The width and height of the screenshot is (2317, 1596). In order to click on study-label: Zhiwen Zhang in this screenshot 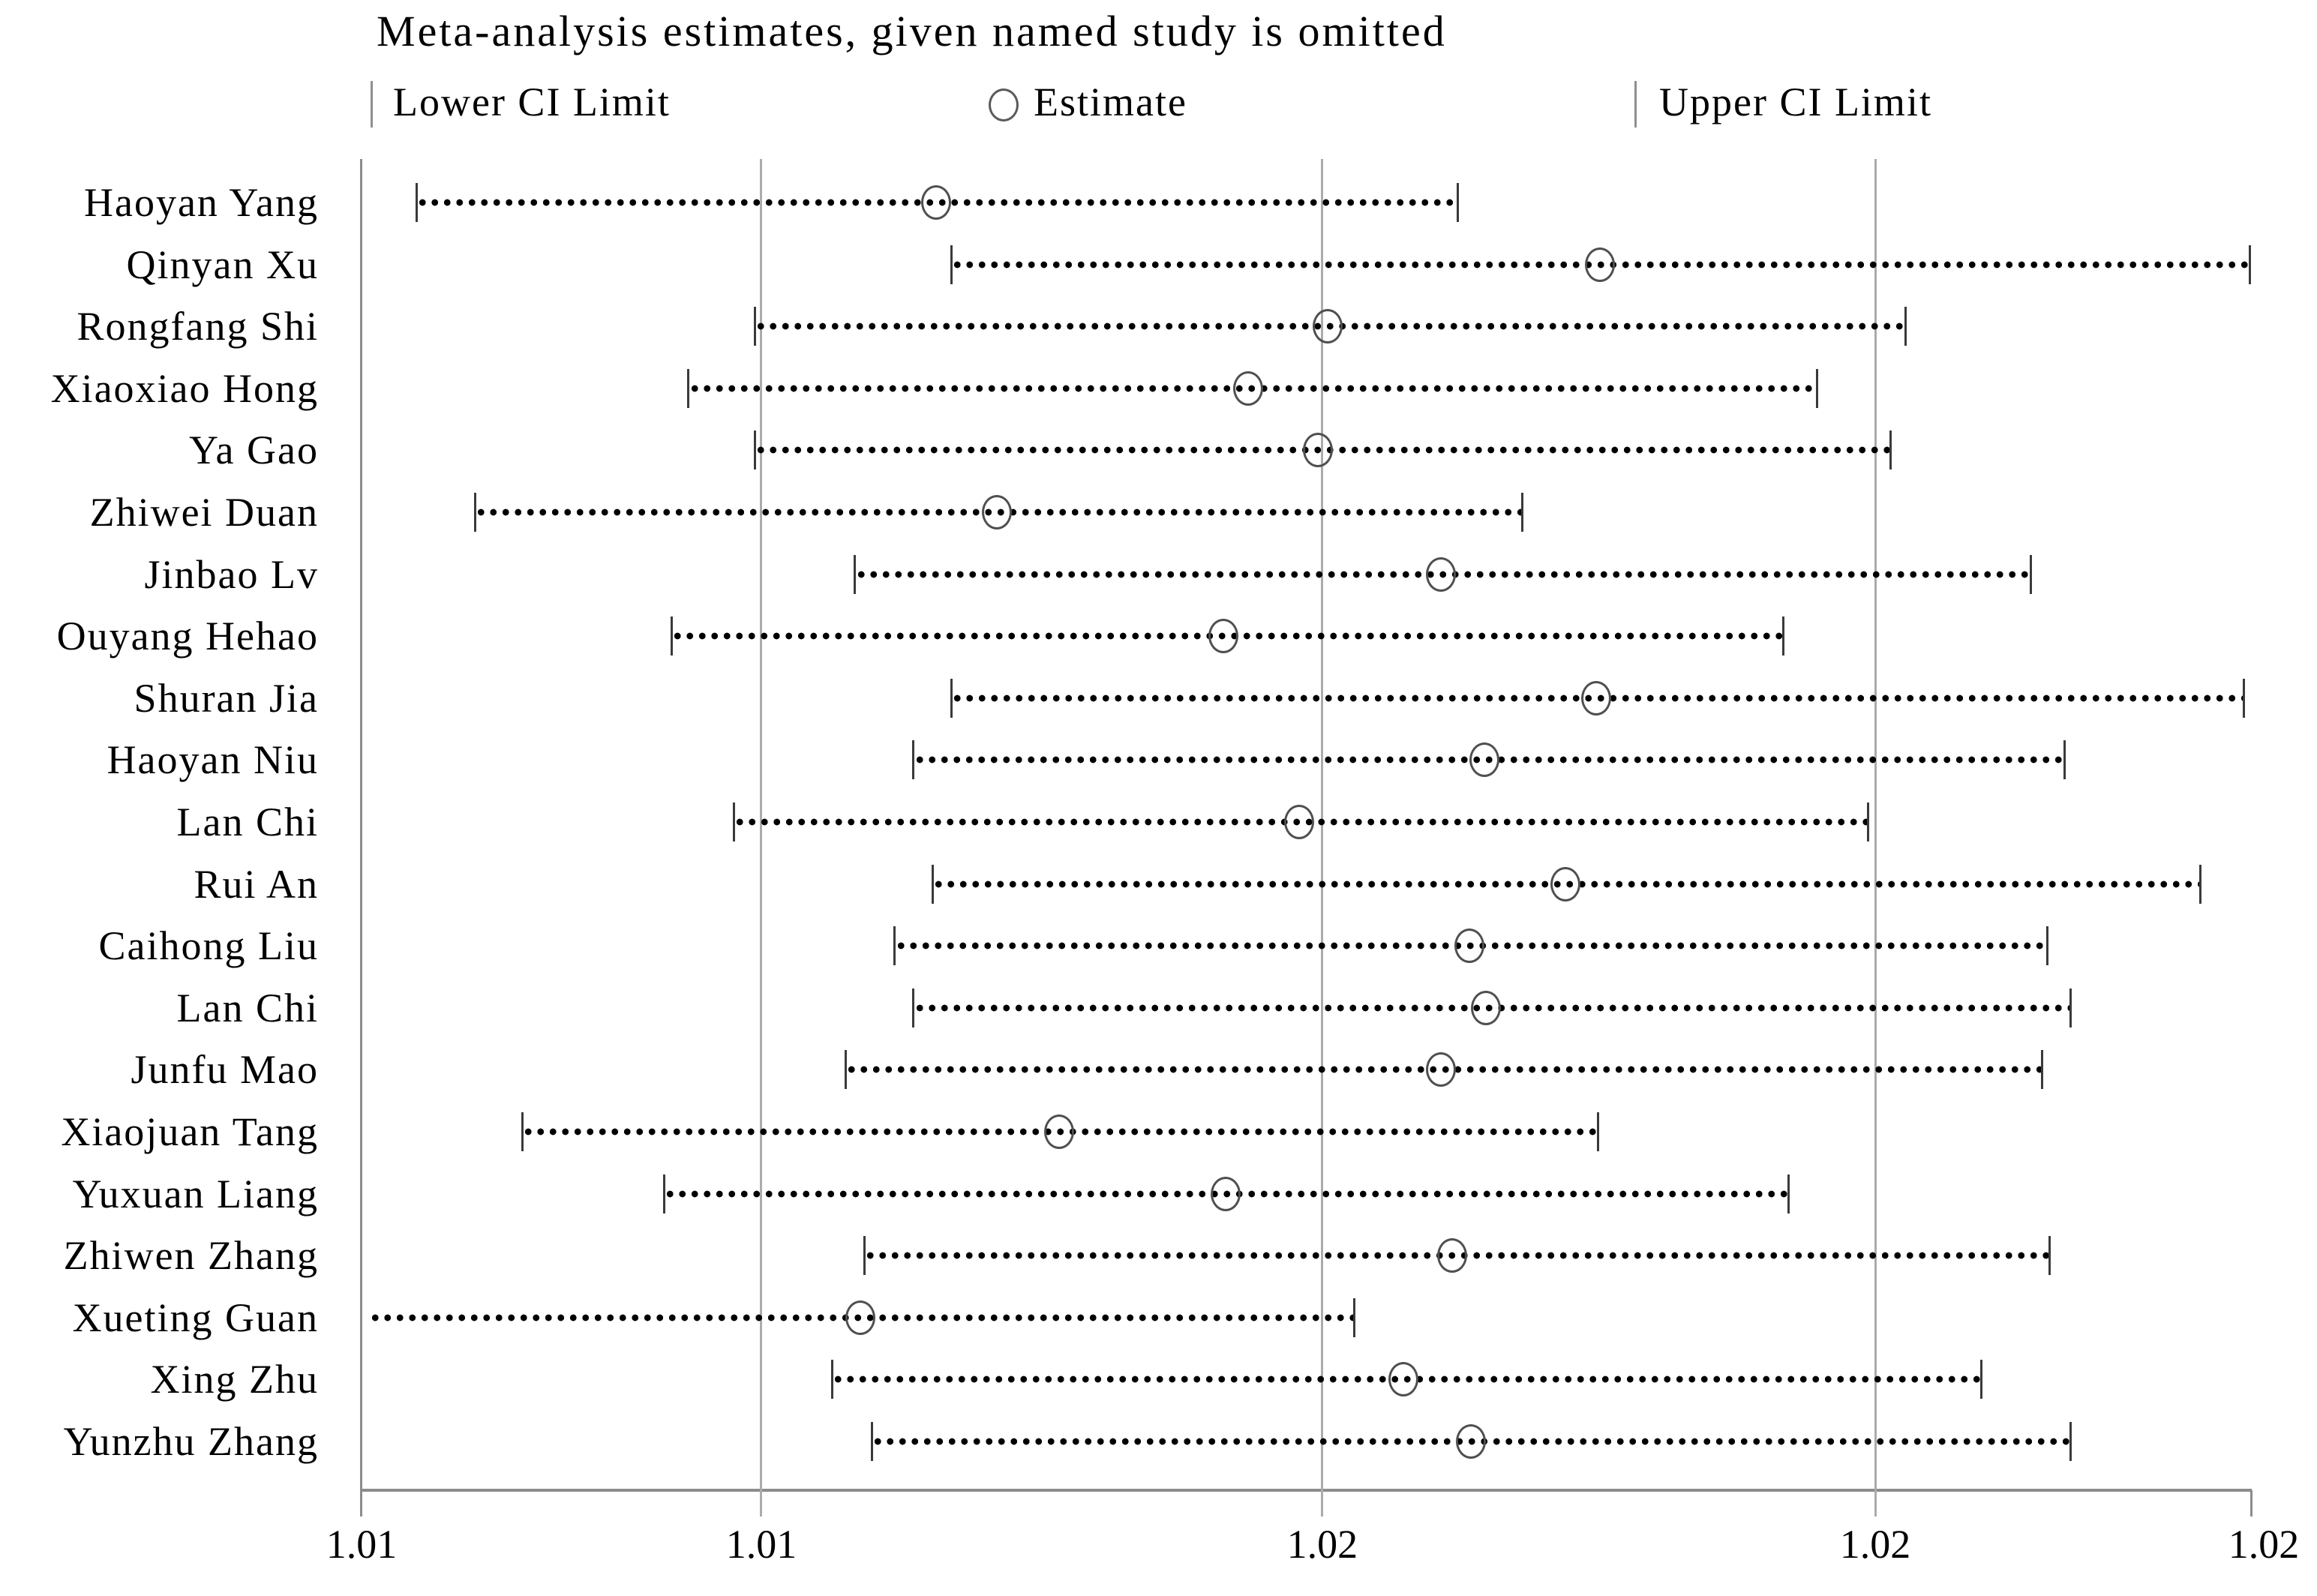, I will do `click(191, 1256)`.